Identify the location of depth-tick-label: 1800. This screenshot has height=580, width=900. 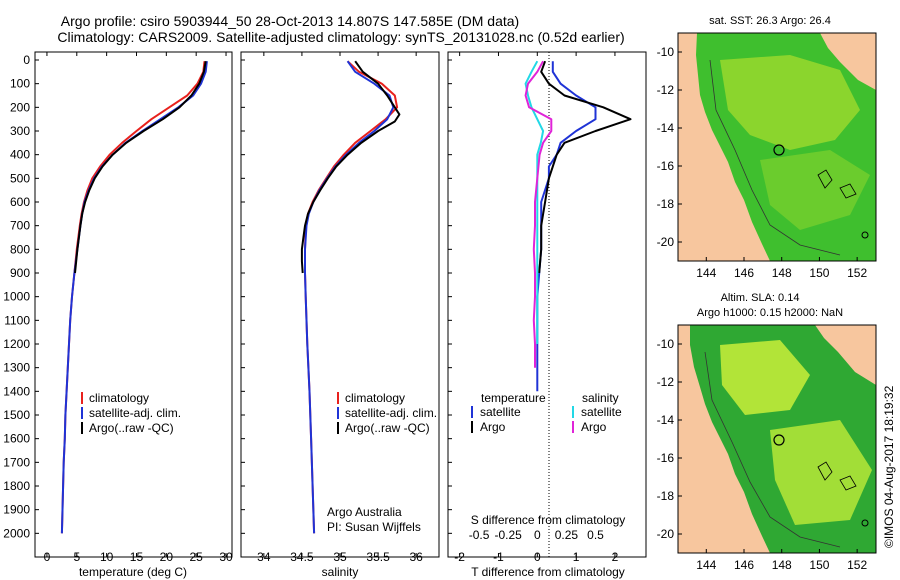
(16, 486).